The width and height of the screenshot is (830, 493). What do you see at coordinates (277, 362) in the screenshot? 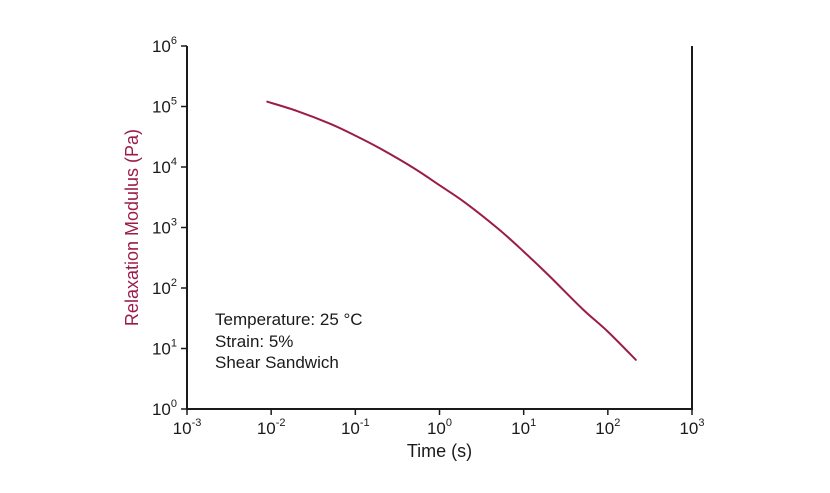
I see `annotation-geometry: Shear Sandwich` at bounding box center [277, 362].